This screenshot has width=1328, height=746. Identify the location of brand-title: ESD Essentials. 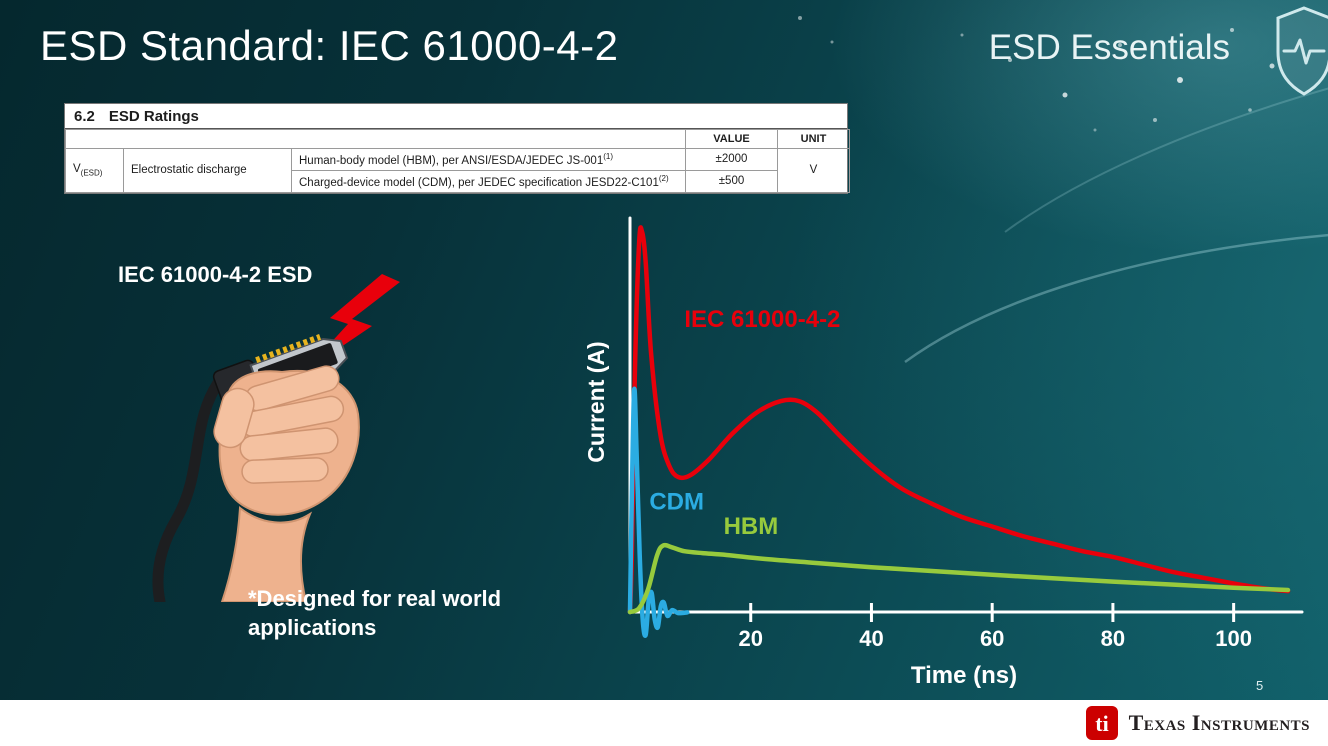
(1109, 47).